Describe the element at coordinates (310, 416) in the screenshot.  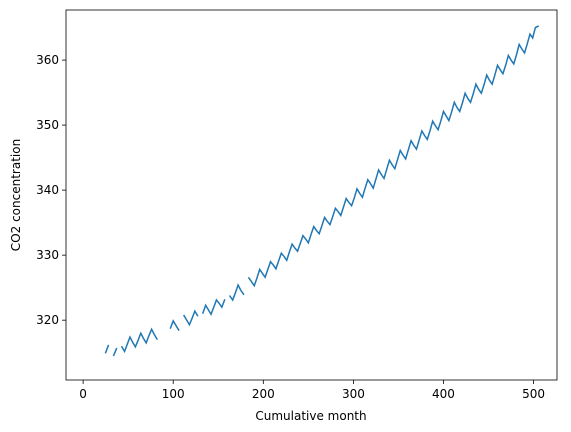
I see `x-axis-label: Cumulative month` at that location.